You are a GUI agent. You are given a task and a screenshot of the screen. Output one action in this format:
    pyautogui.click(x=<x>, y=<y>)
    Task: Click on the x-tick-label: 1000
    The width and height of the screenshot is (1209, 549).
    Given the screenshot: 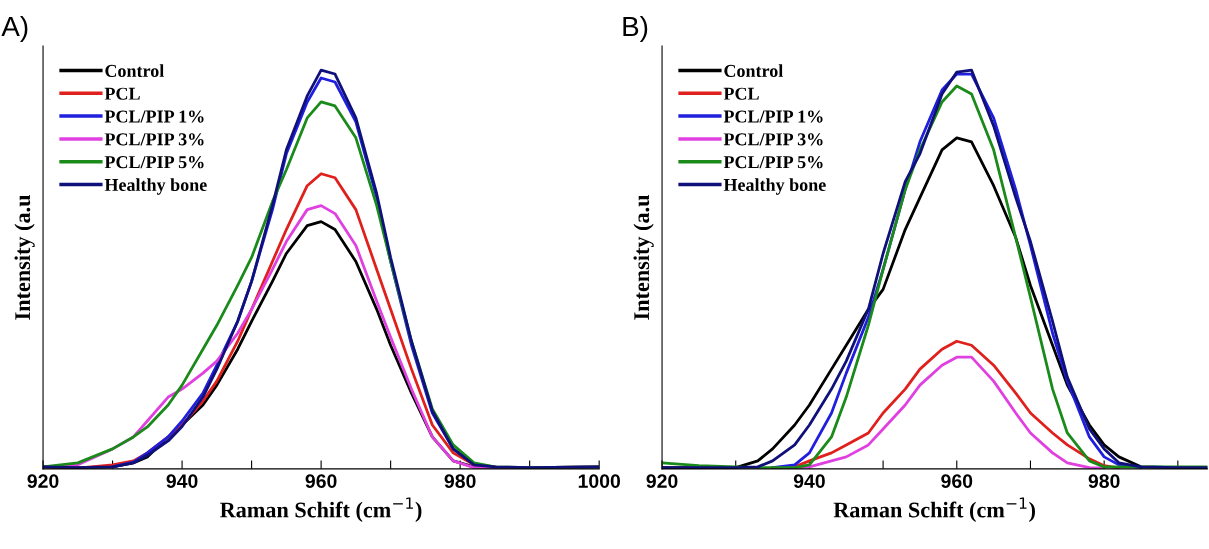 What is the action you would take?
    pyautogui.click(x=599, y=481)
    